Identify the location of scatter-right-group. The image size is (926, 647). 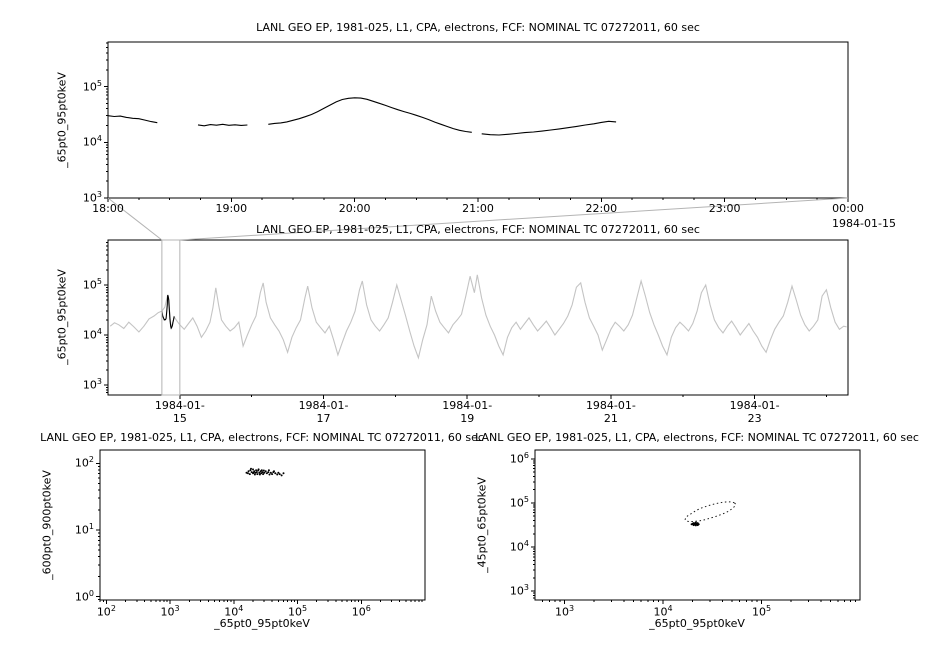
(696, 526).